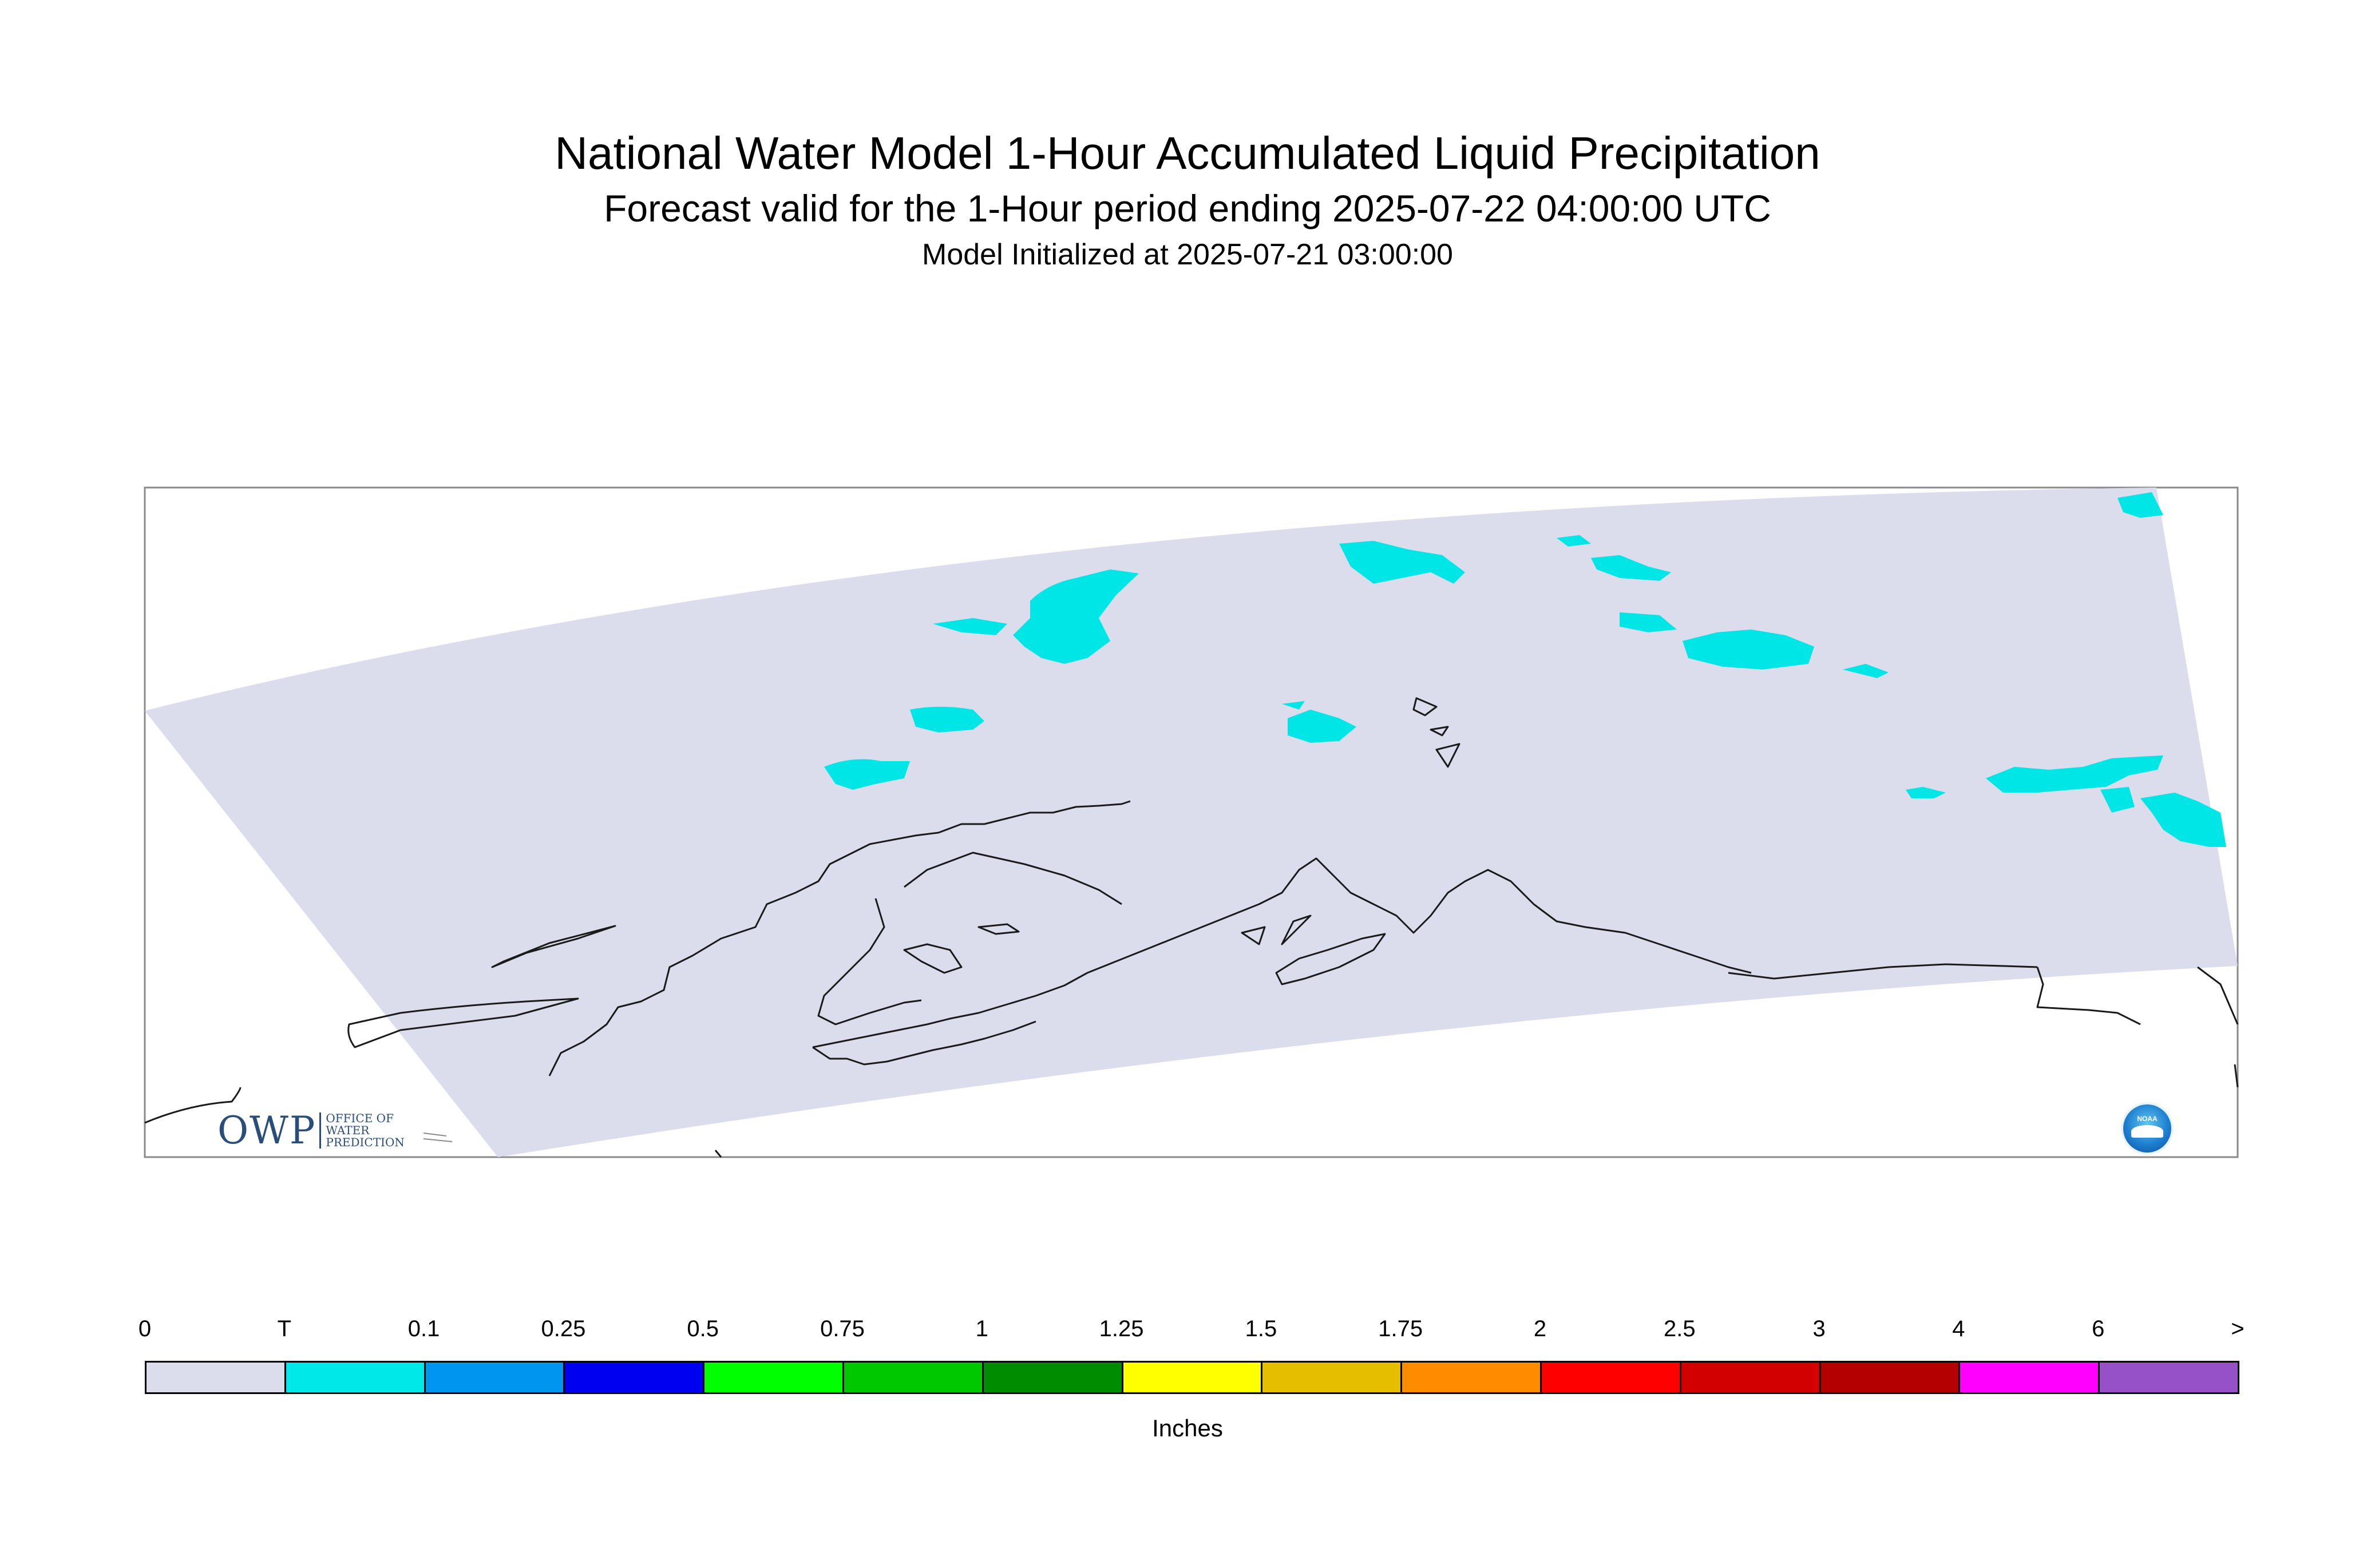  I want to click on noaa-logo: NOAA, so click(2147, 1128).